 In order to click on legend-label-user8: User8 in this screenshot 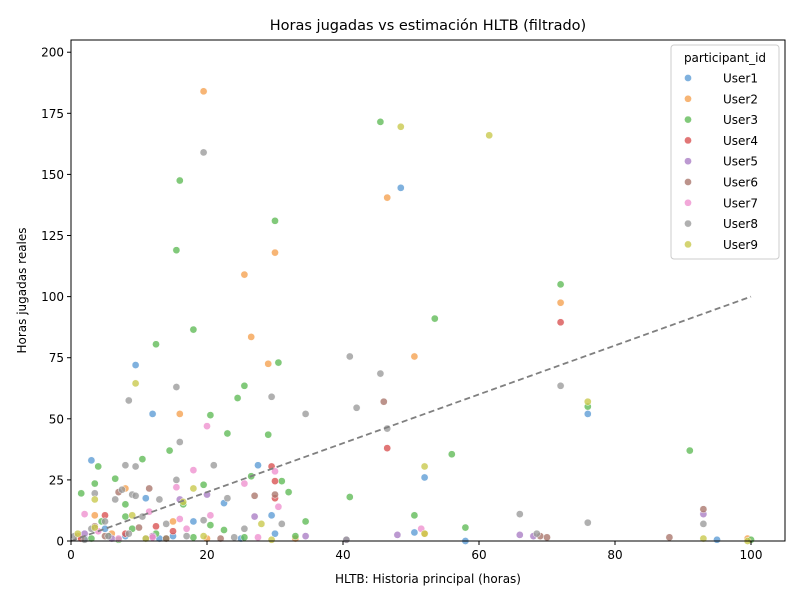, I will do `click(740, 224)`.